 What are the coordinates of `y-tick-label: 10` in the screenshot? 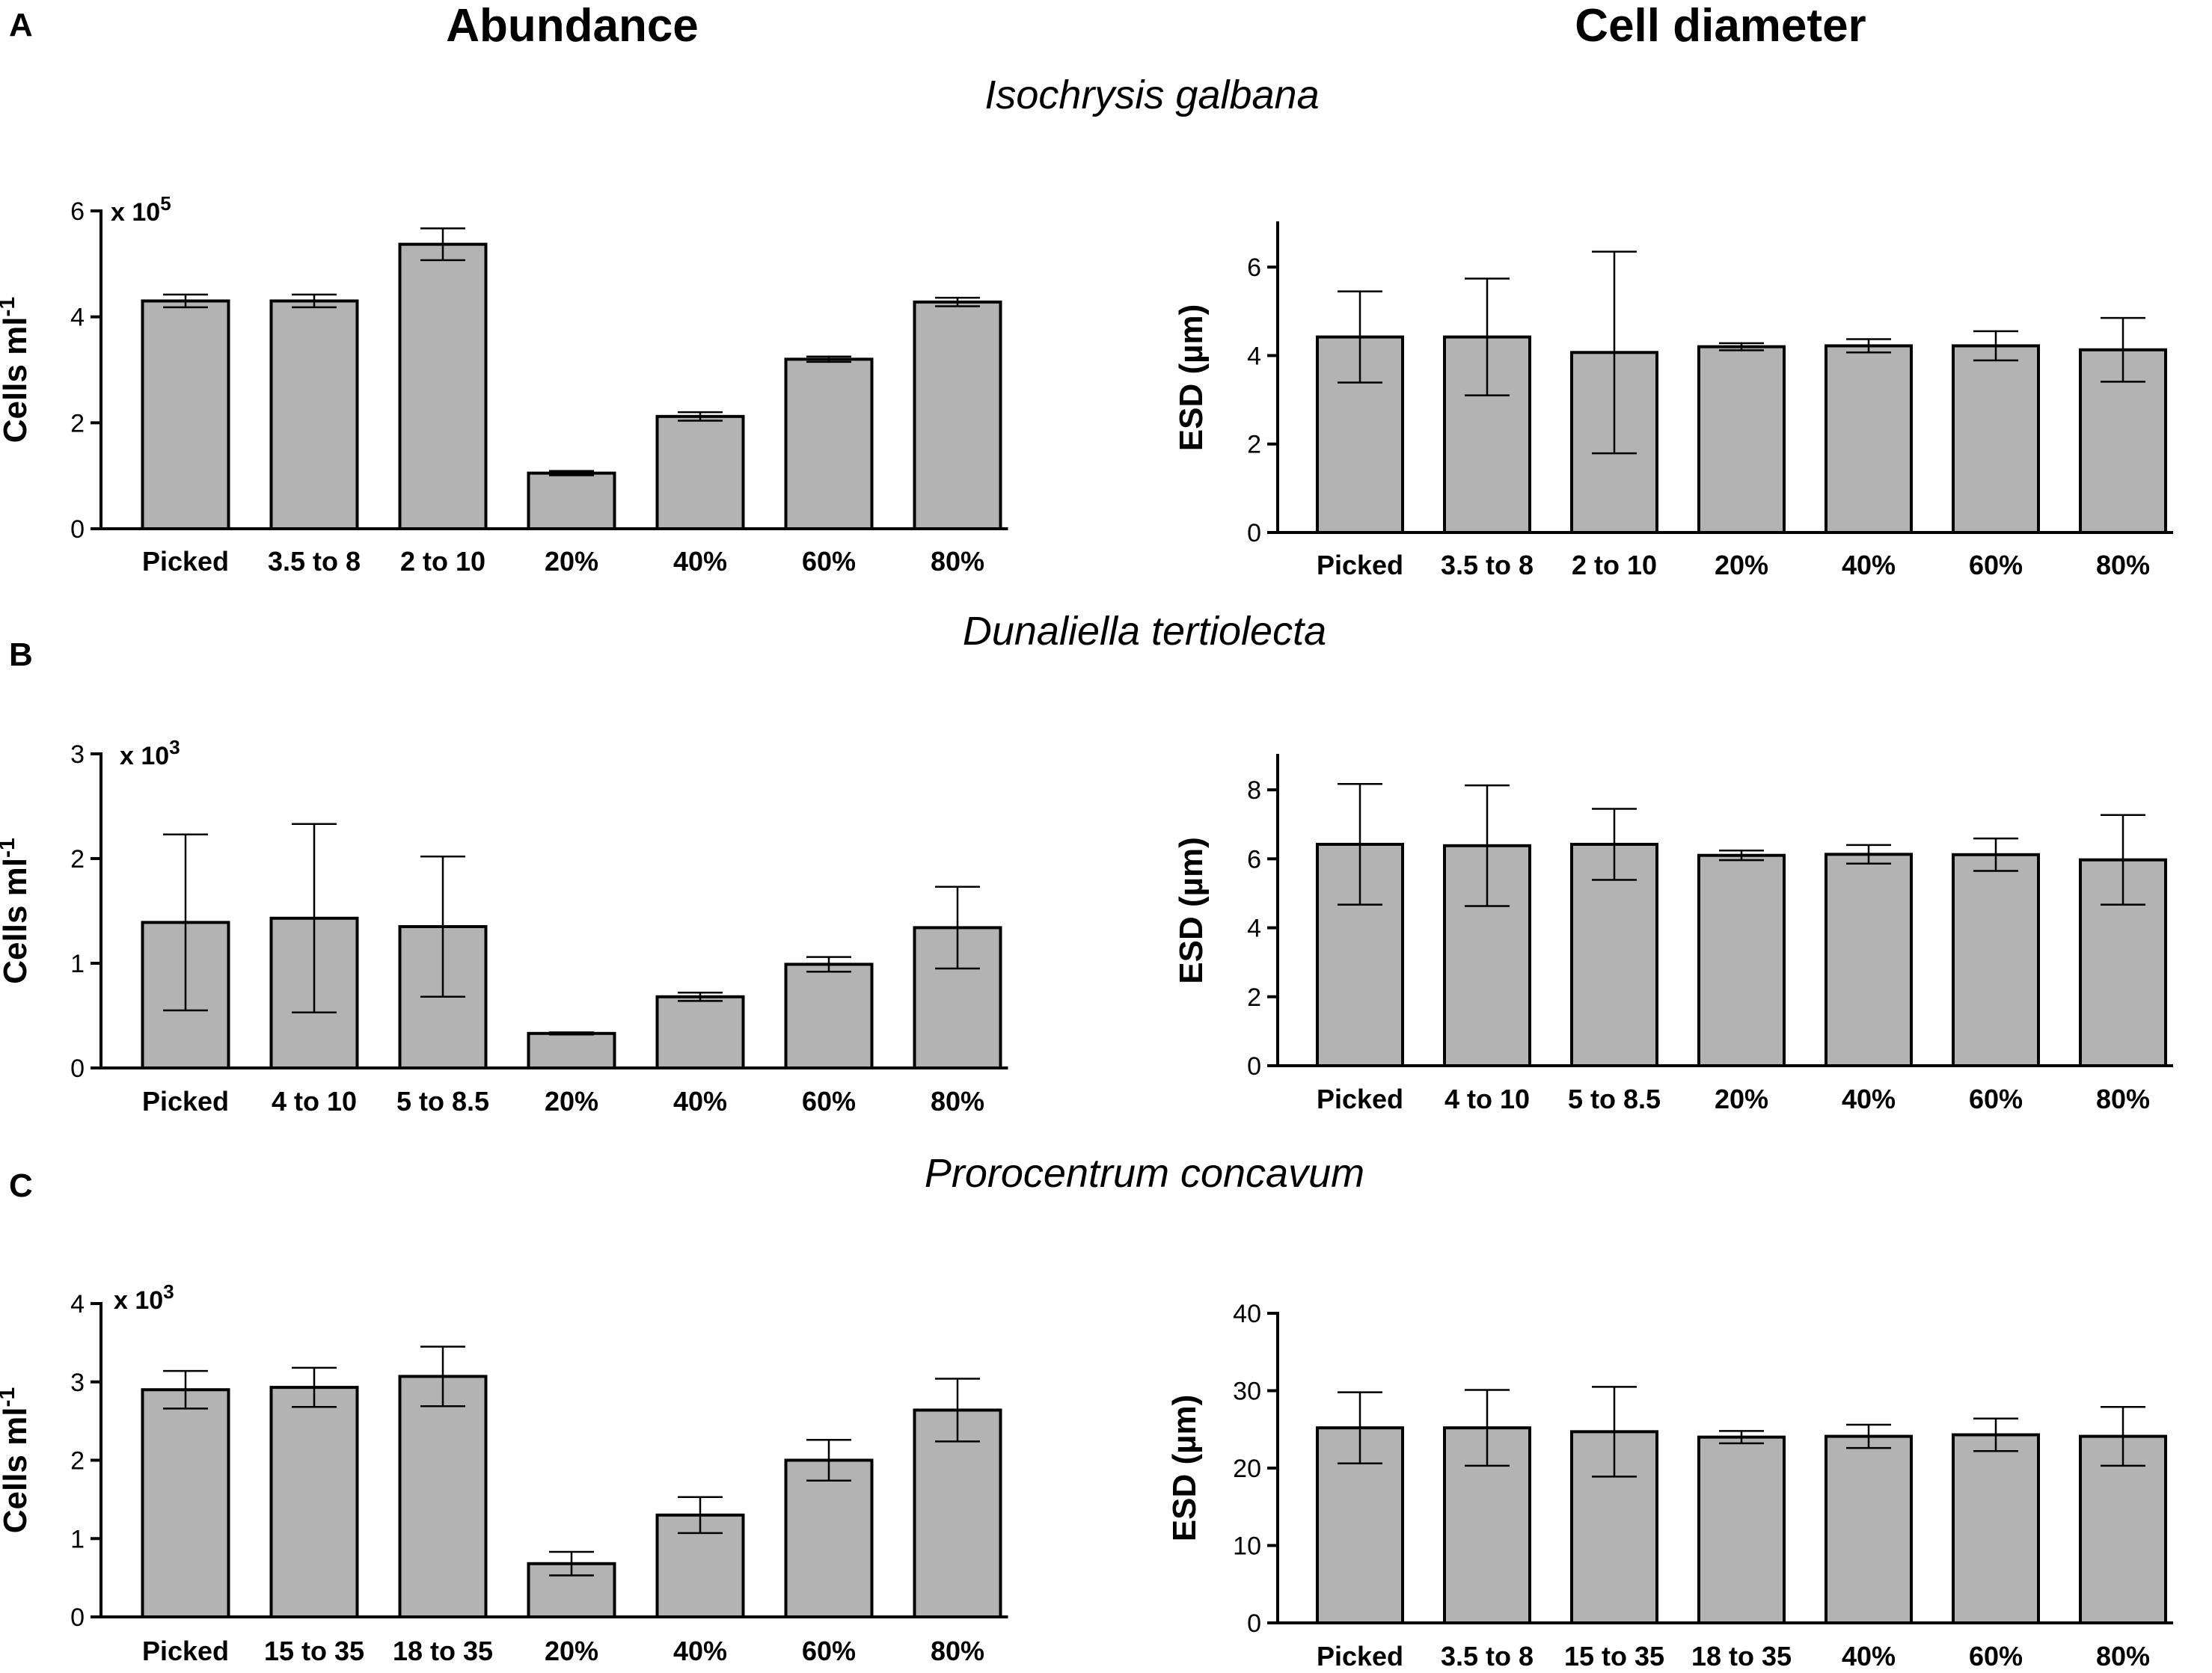 It's located at (1247, 1546).